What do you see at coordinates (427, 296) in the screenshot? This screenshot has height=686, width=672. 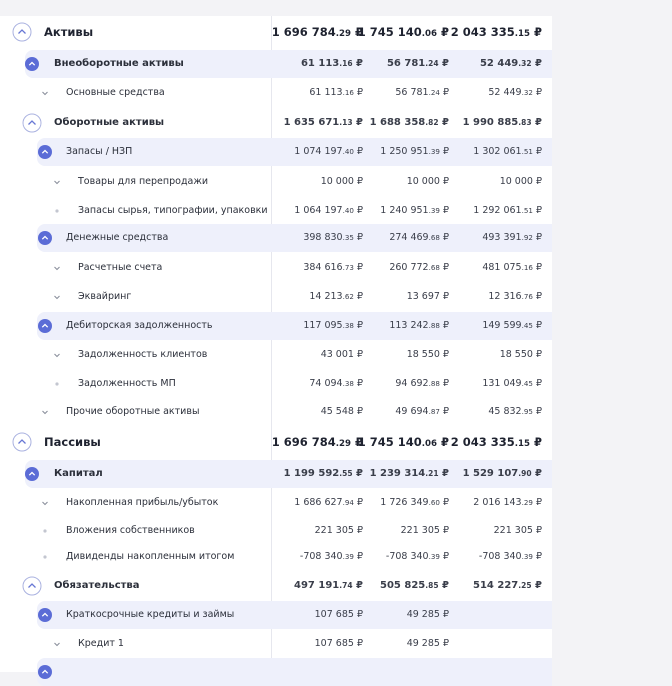 I see `cell-value: 13 697 ₽` at bounding box center [427, 296].